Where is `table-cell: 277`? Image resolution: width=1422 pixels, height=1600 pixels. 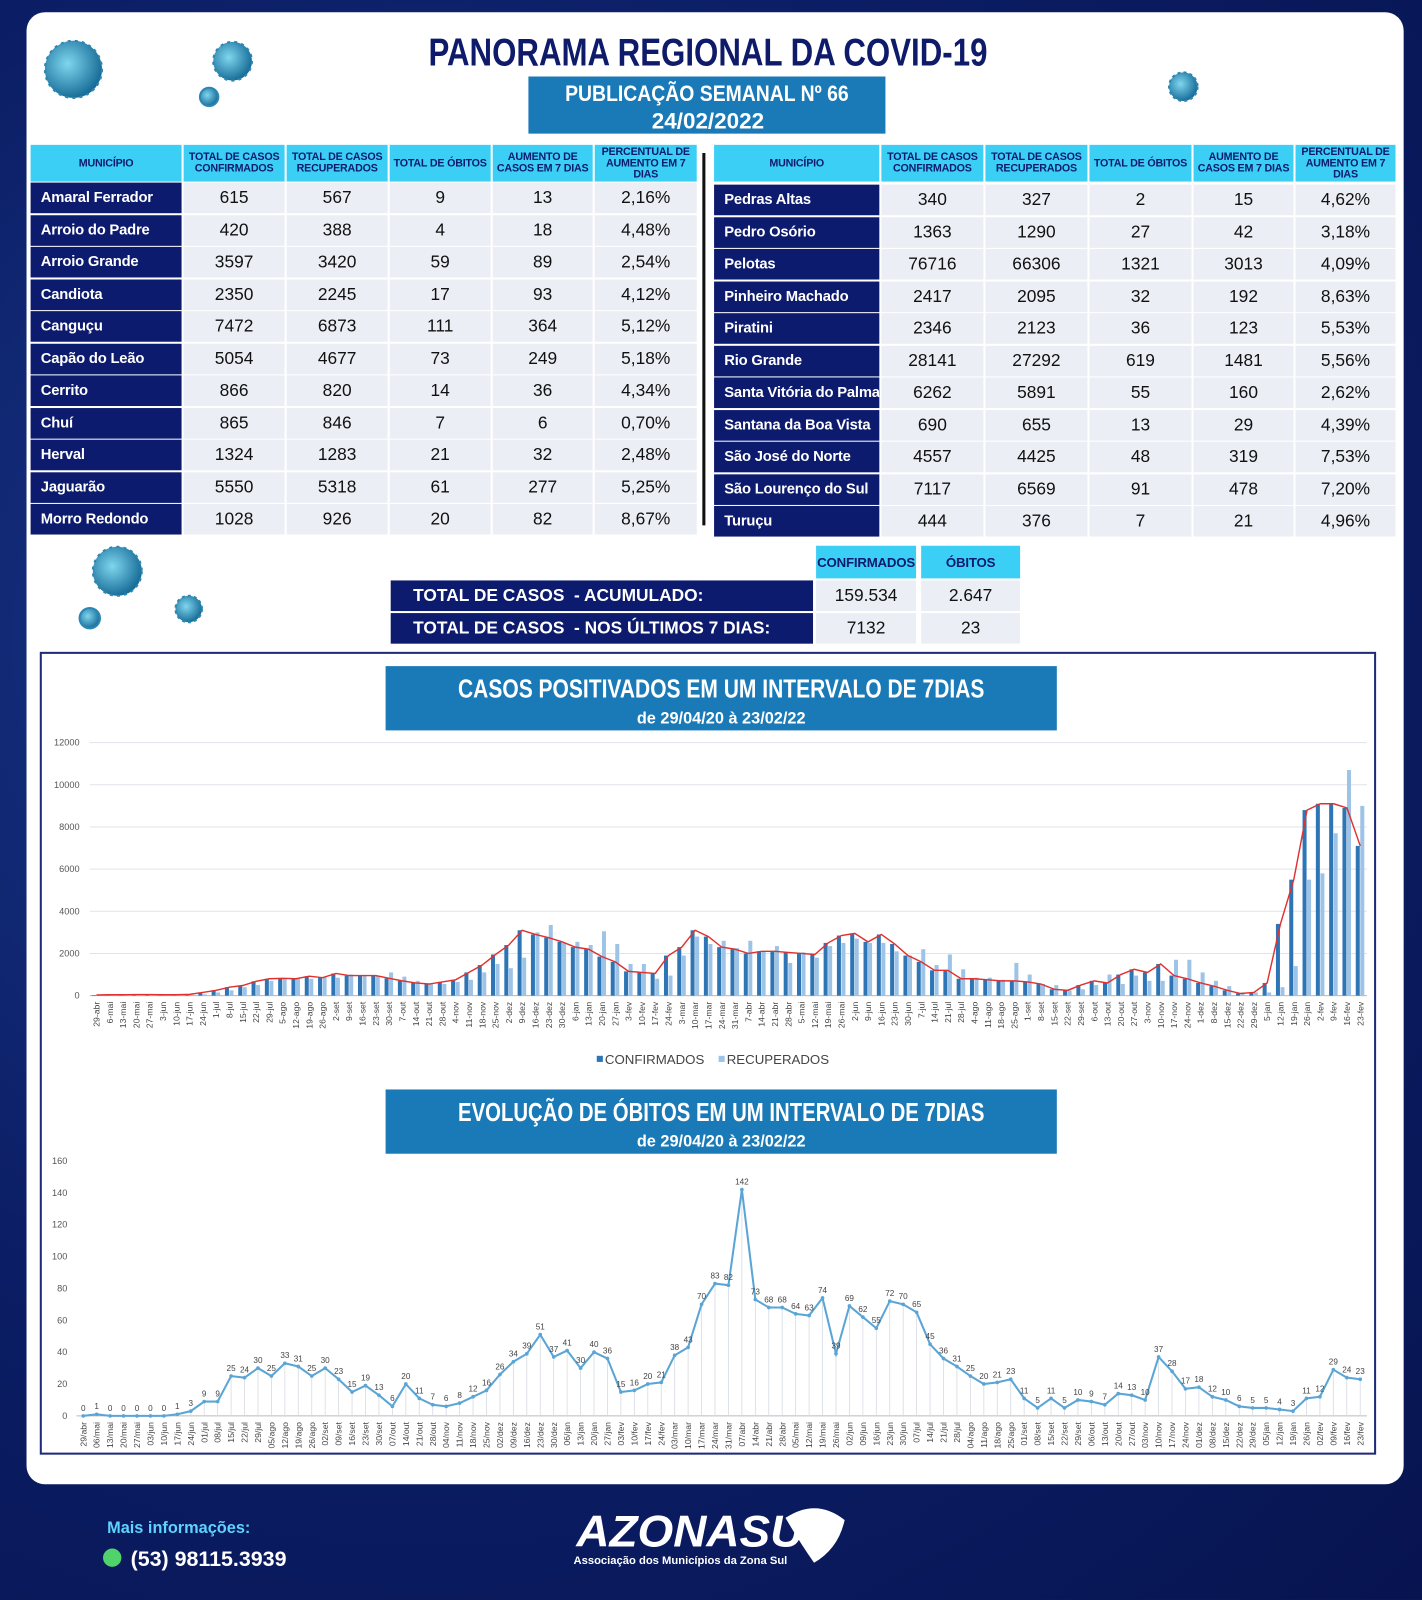
table-cell: 277 is located at coordinates (542, 487).